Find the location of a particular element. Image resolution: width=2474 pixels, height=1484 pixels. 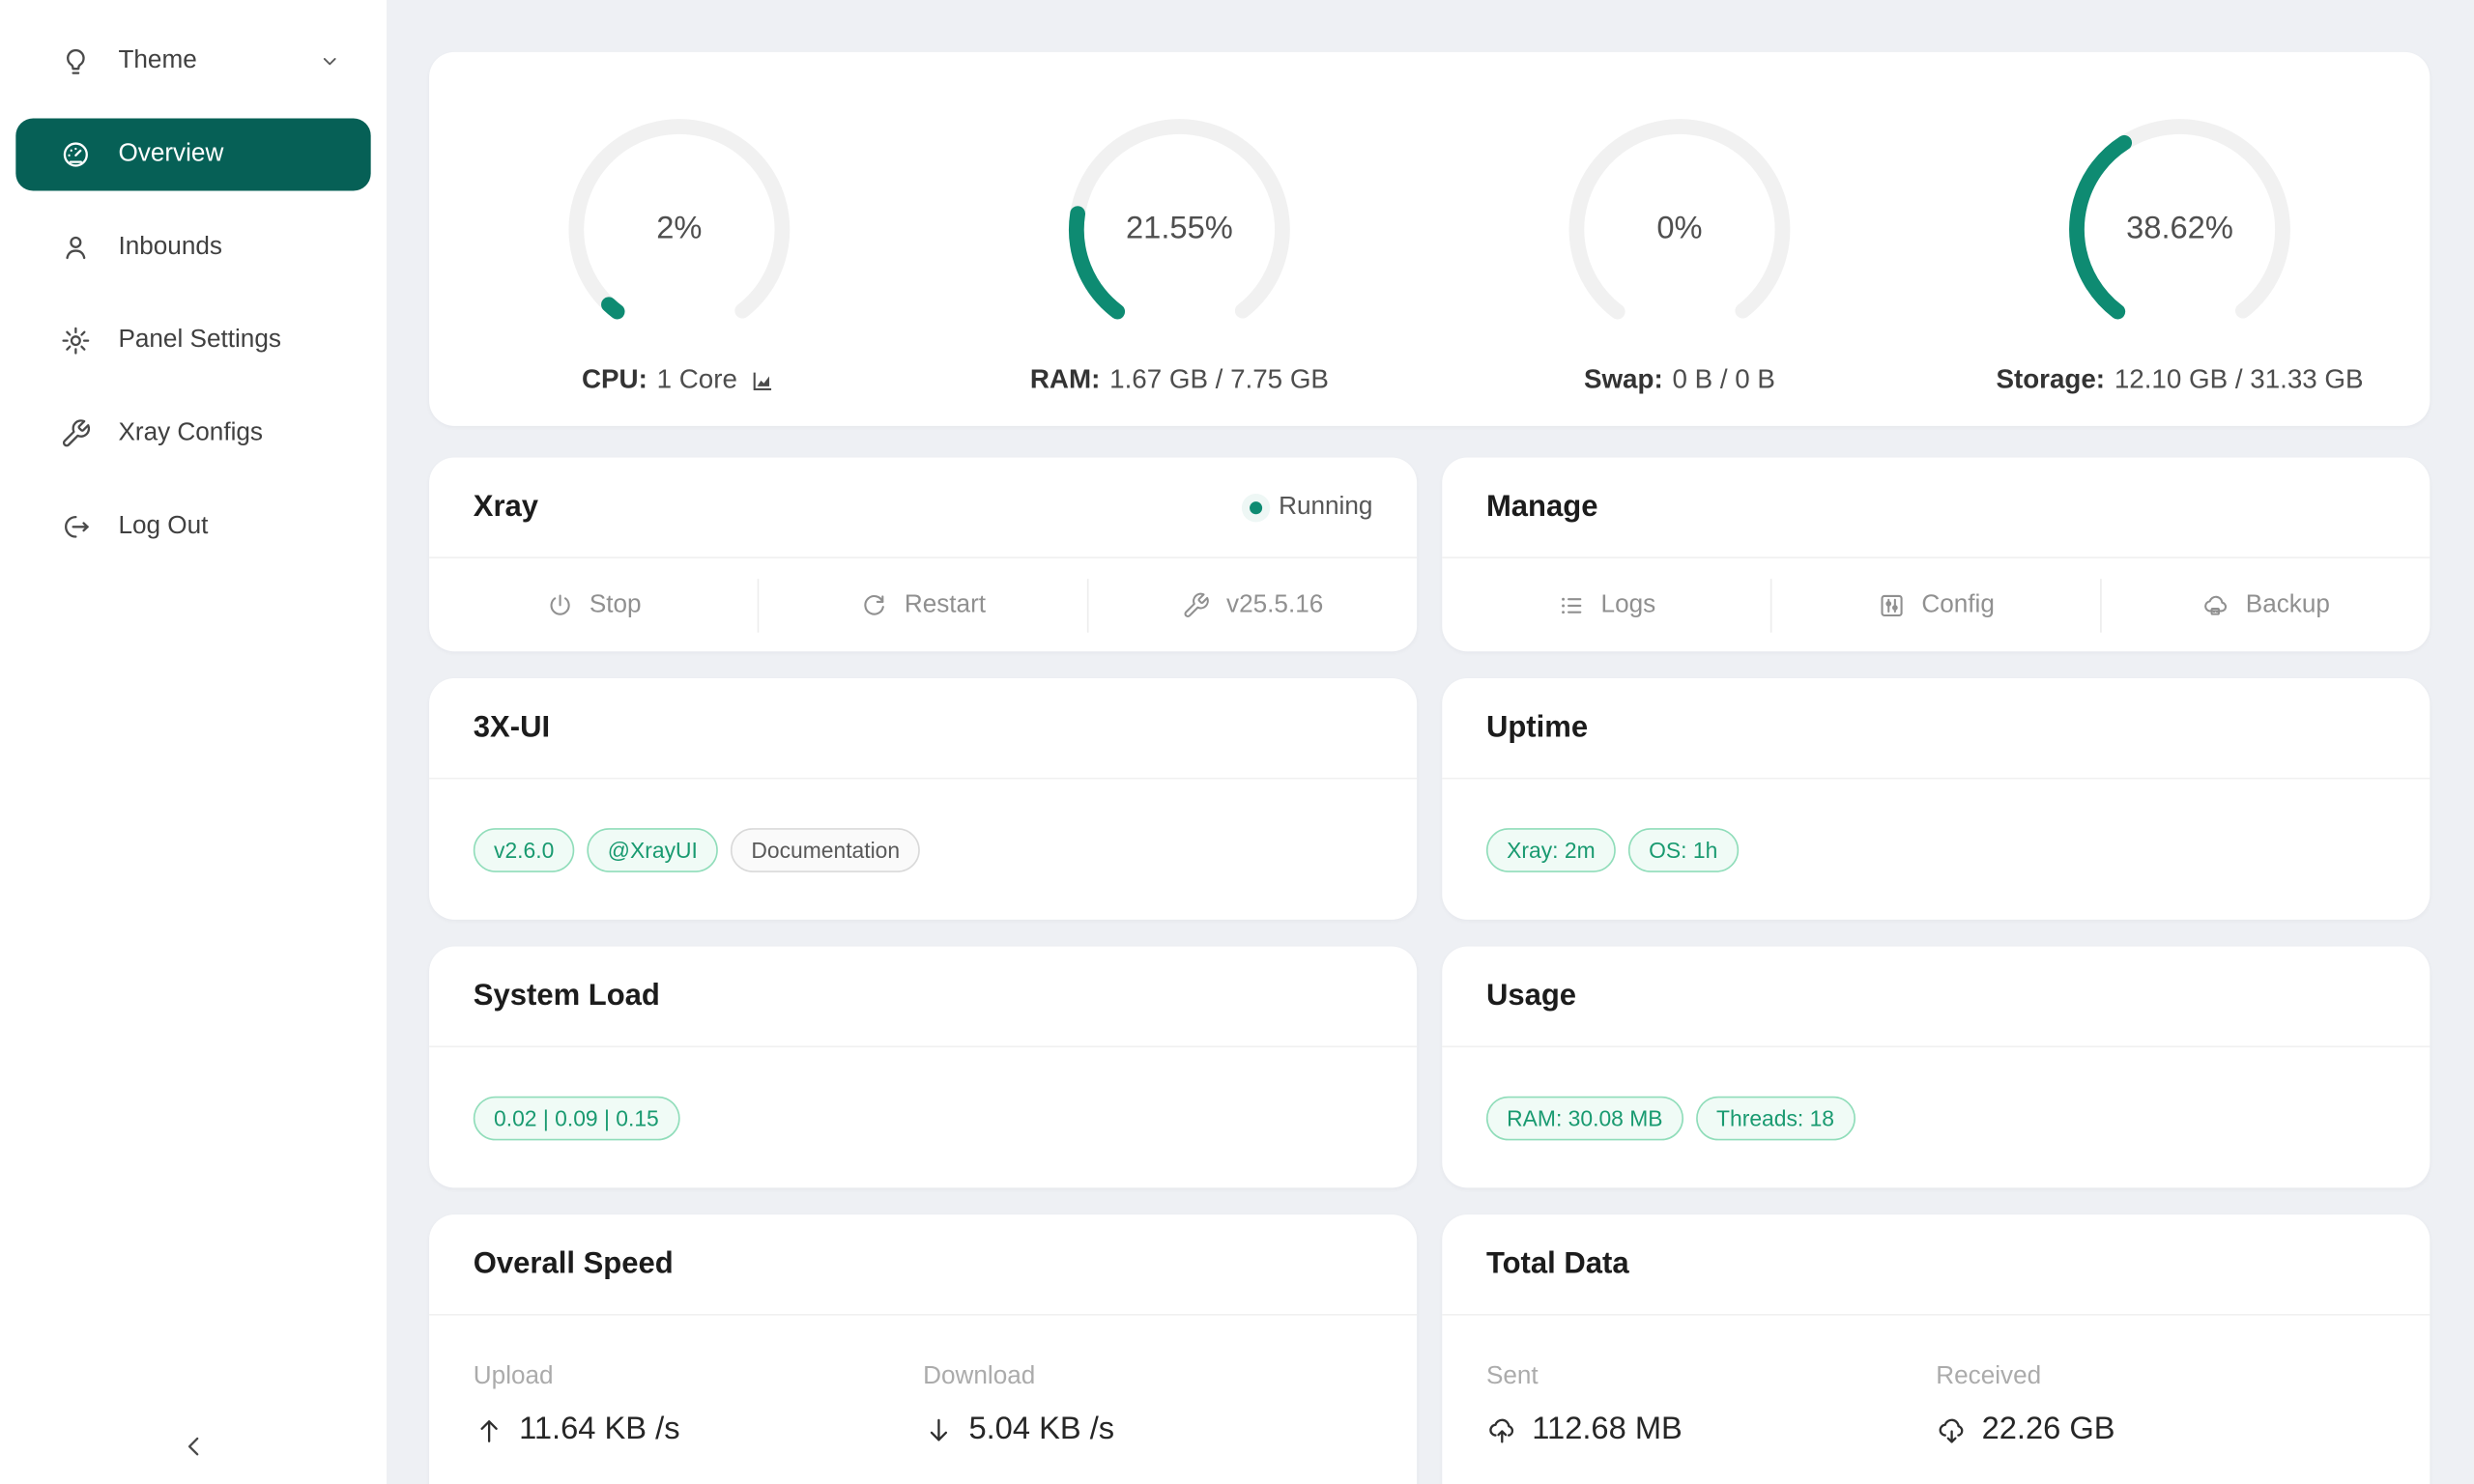

sidebar-item-label: Log Out is located at coordinates (164, 526).